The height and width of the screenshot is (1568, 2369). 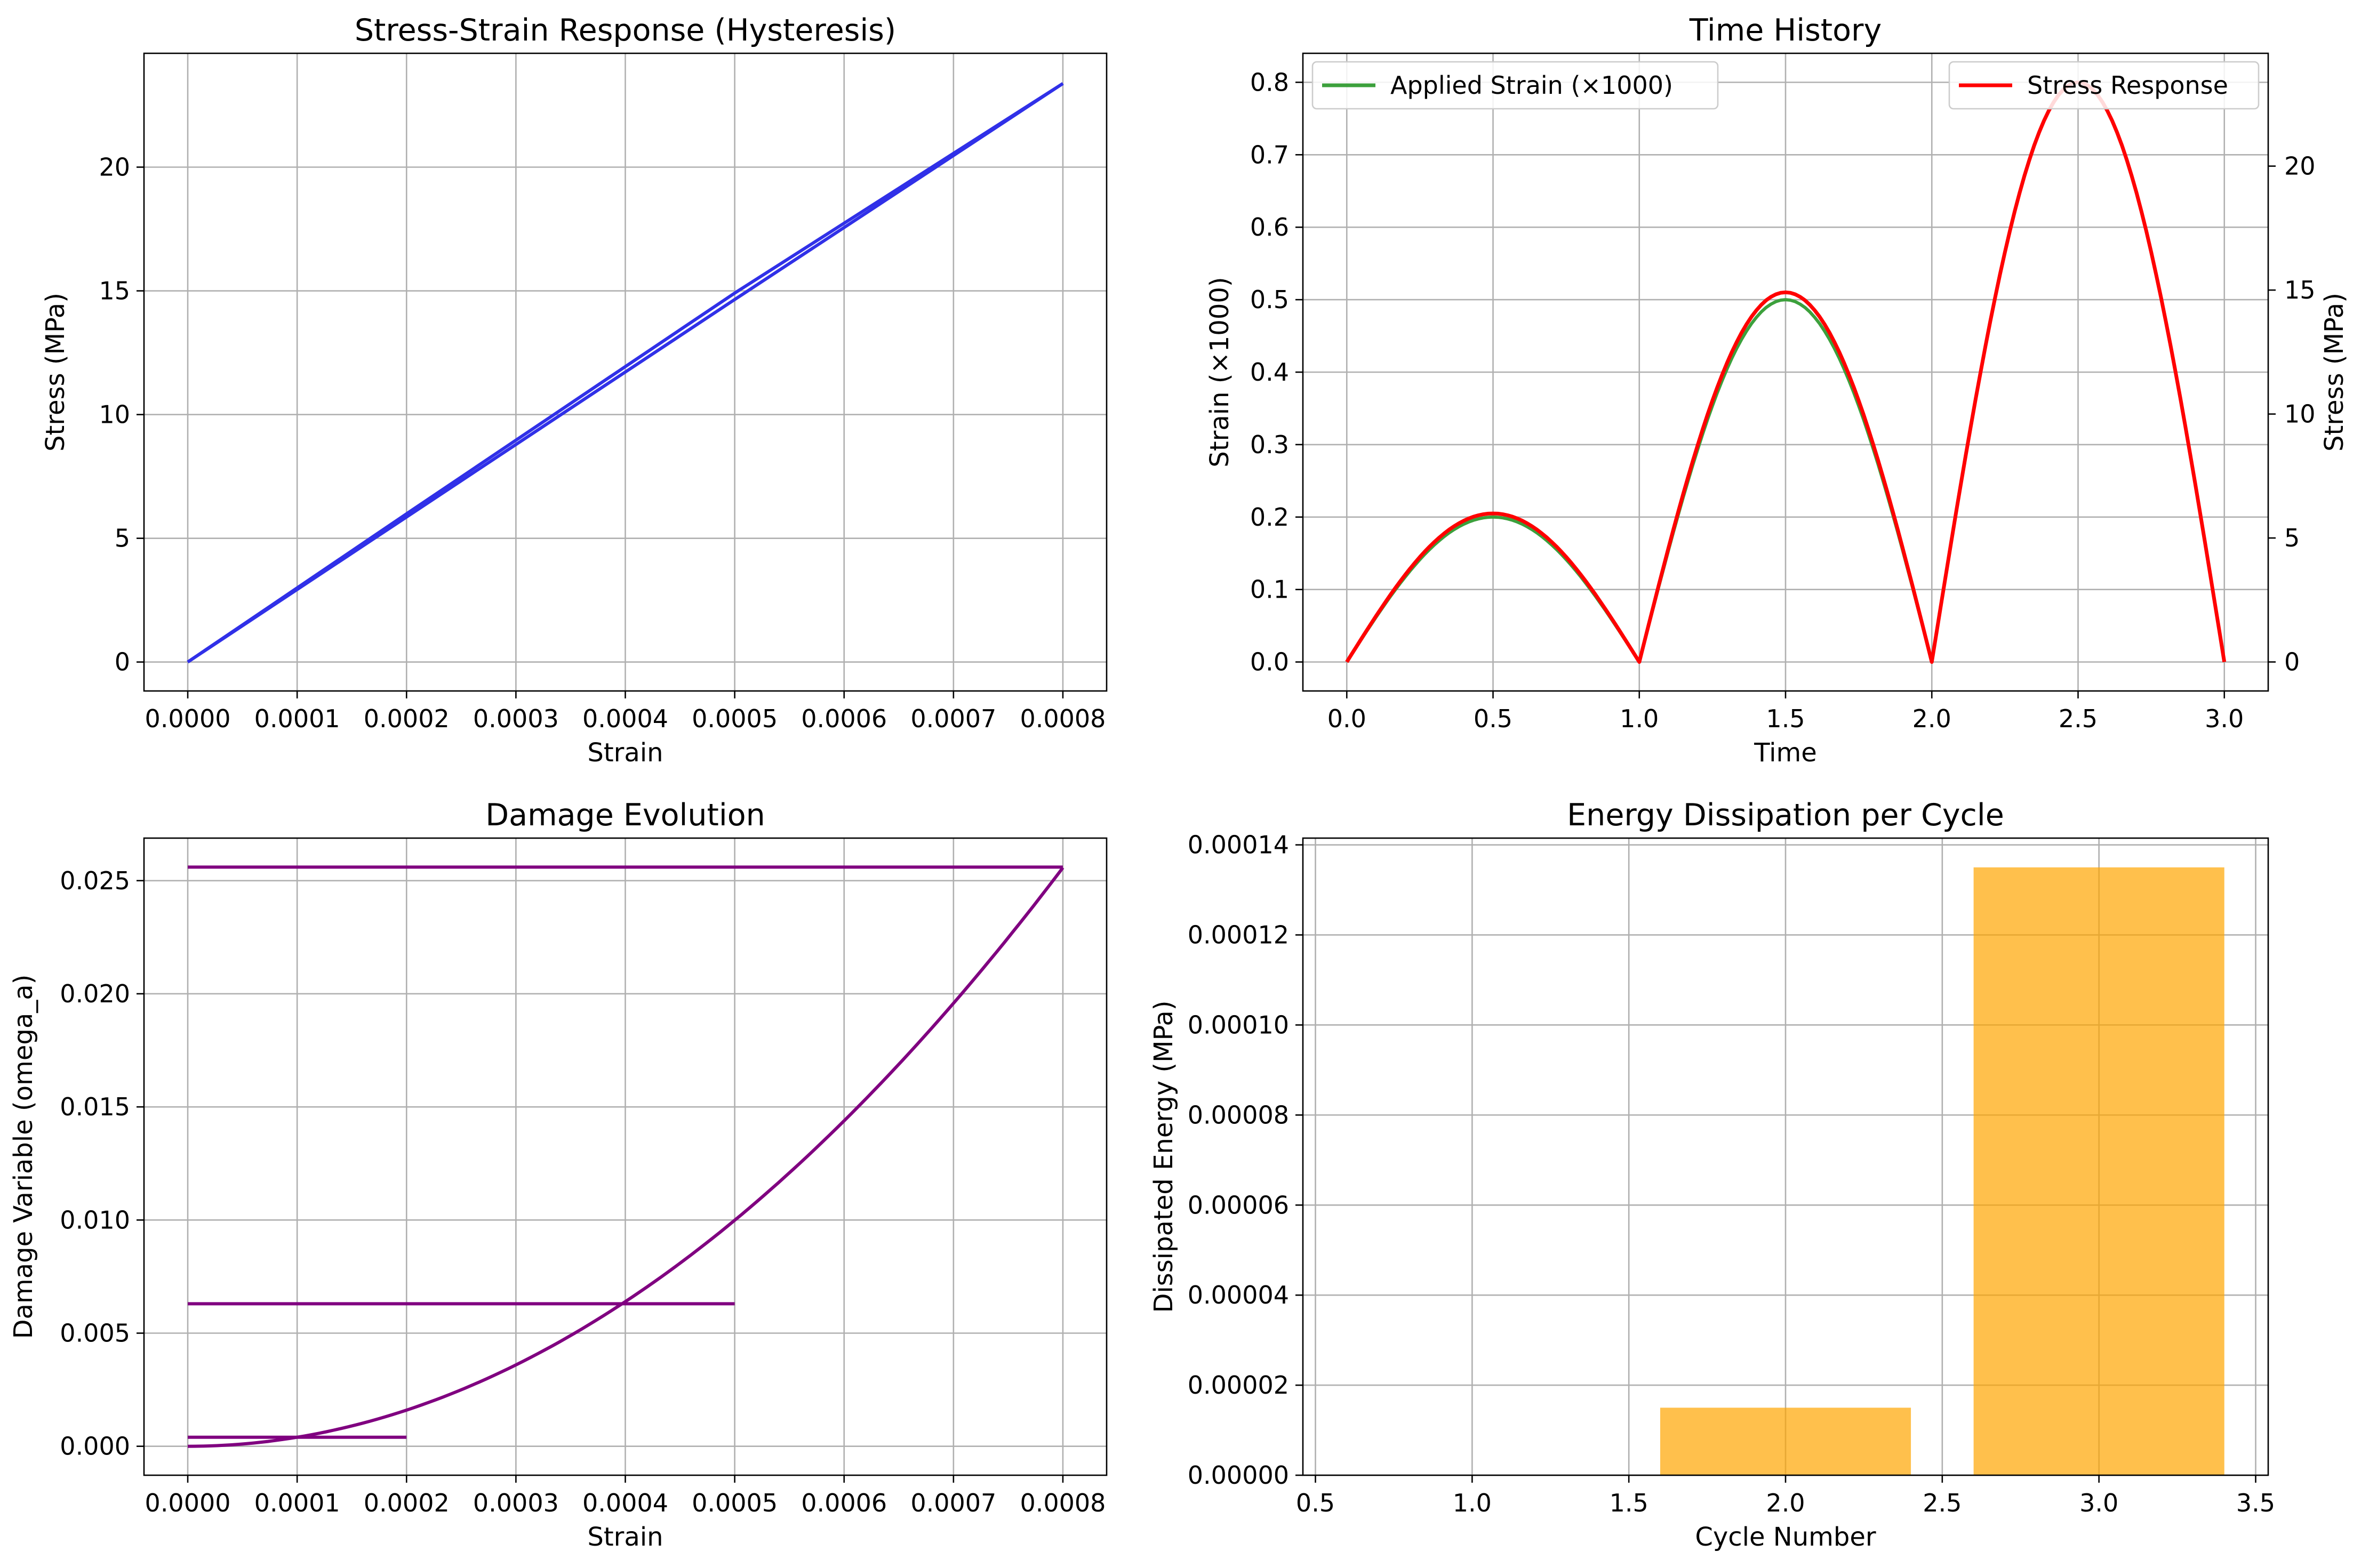 What do you see at coordinates (95, 1446) in the screenshot?
I see `damage-ytick-label: 0.000` at bounding box center [95, 1446].